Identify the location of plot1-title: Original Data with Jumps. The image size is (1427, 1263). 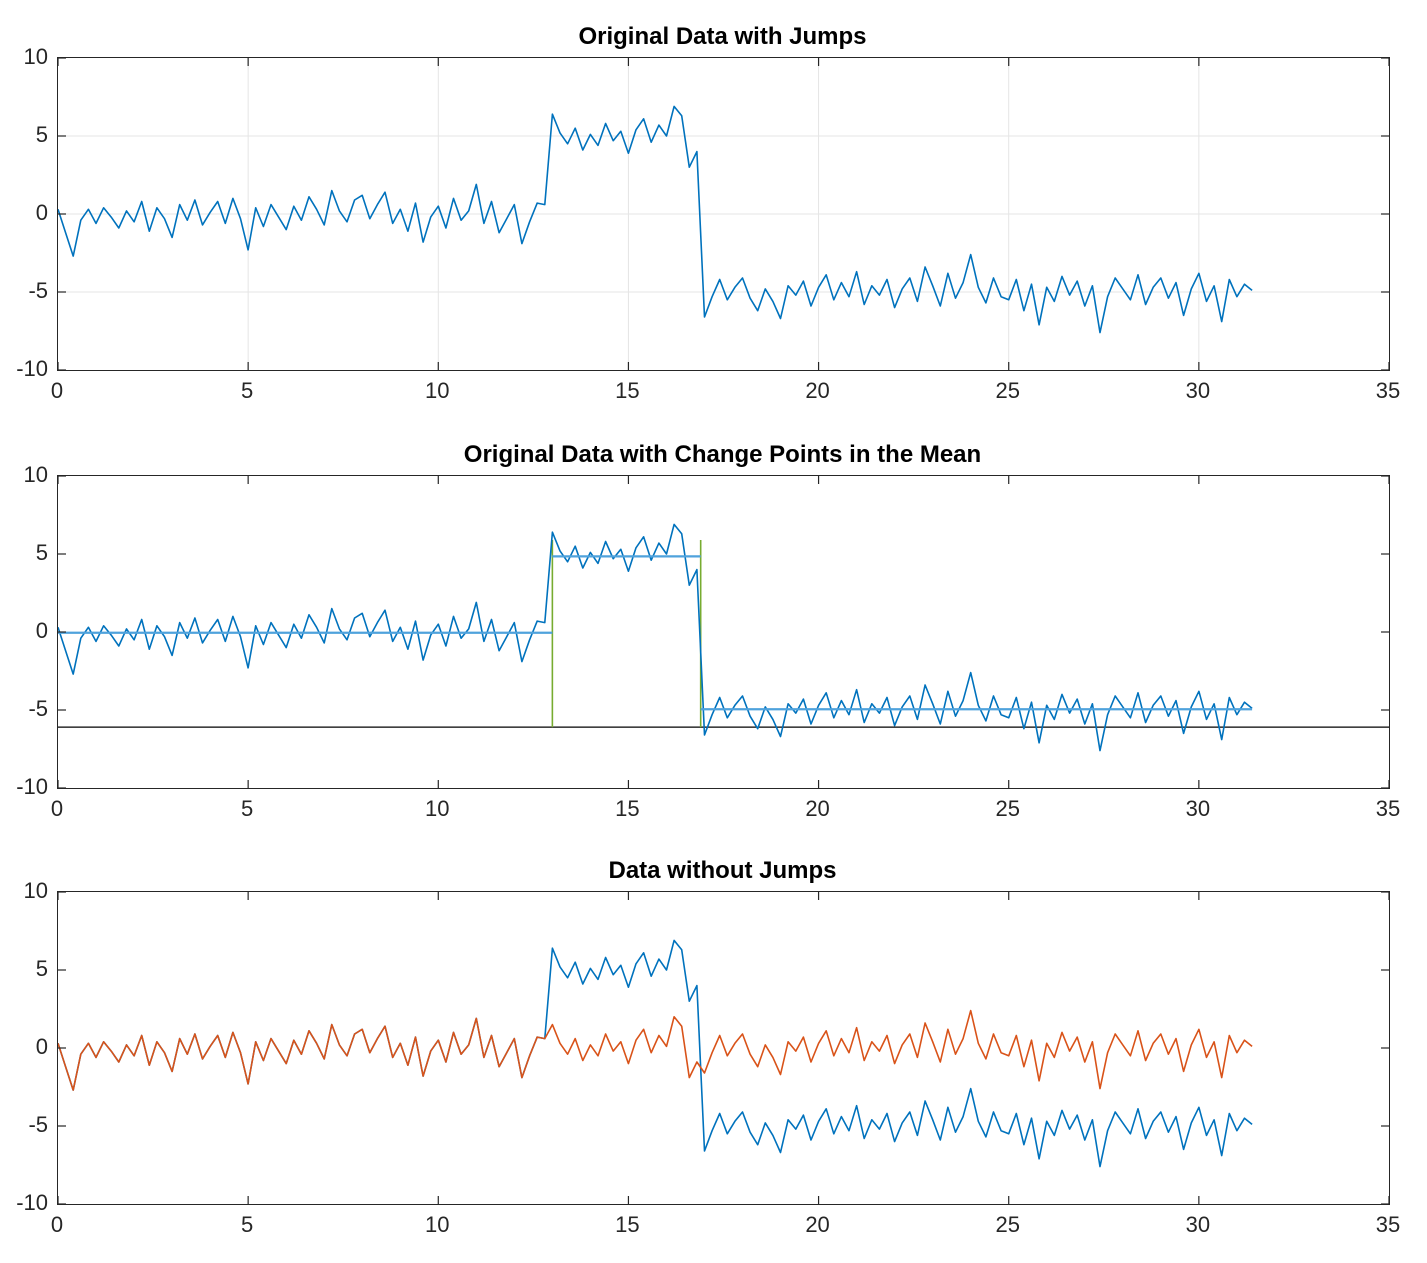
(722, 36).